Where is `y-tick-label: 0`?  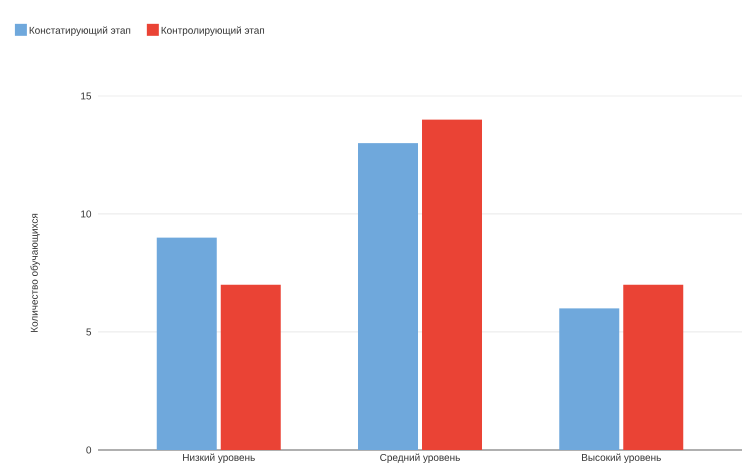
y-tick-label: 0 is located at coordinates (89, 450).